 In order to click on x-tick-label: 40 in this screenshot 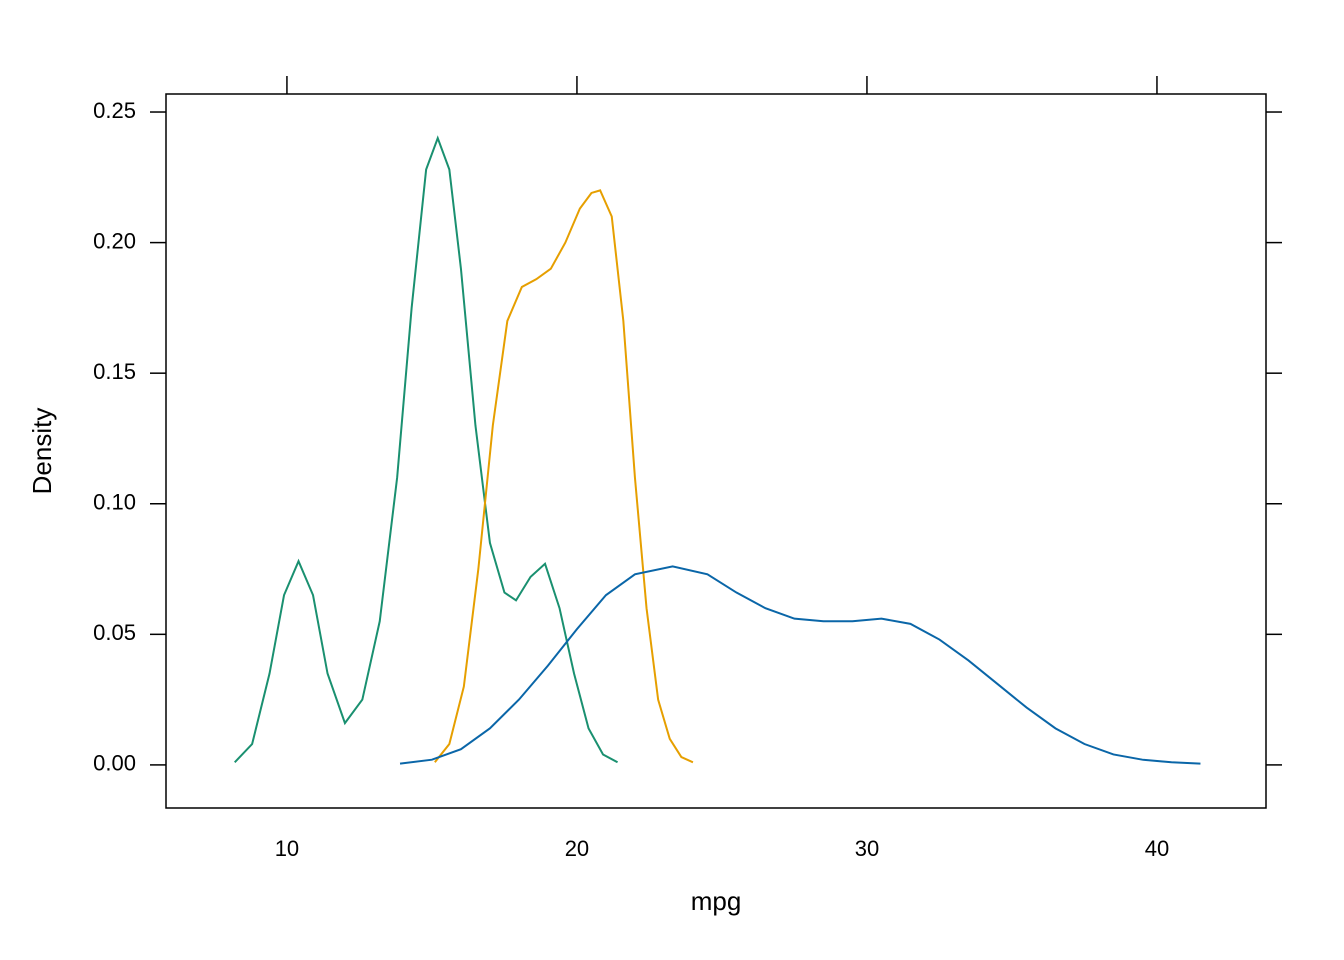, I will do `click(1157, 848)`.